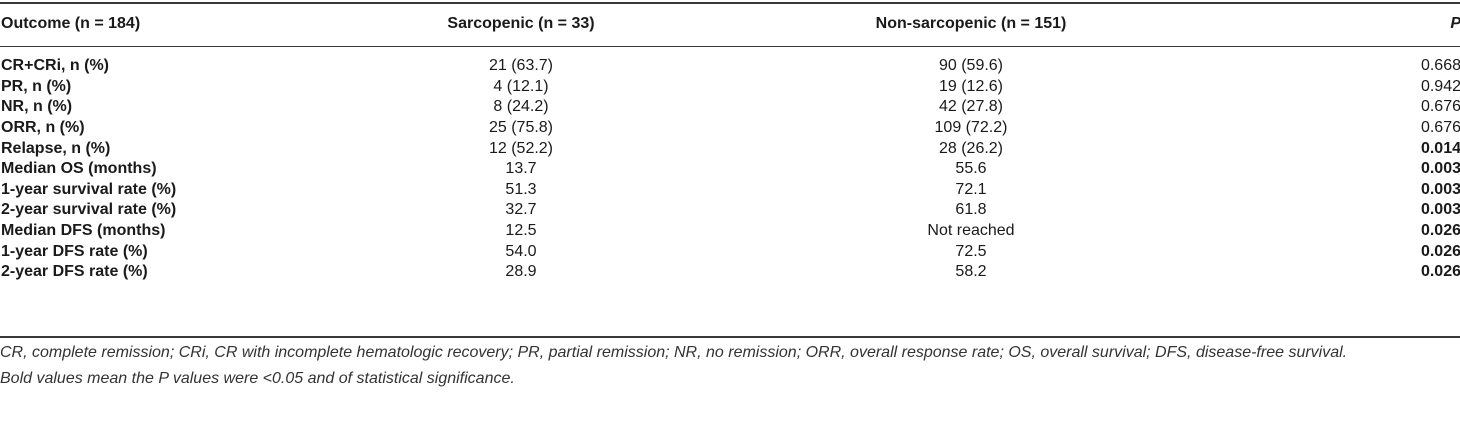 This screenshot has height=430, width=1460. I want to click on table-row: ORR, n (%) 25 (75.8) 109 (72.2) 0.676, so click(730, 128).